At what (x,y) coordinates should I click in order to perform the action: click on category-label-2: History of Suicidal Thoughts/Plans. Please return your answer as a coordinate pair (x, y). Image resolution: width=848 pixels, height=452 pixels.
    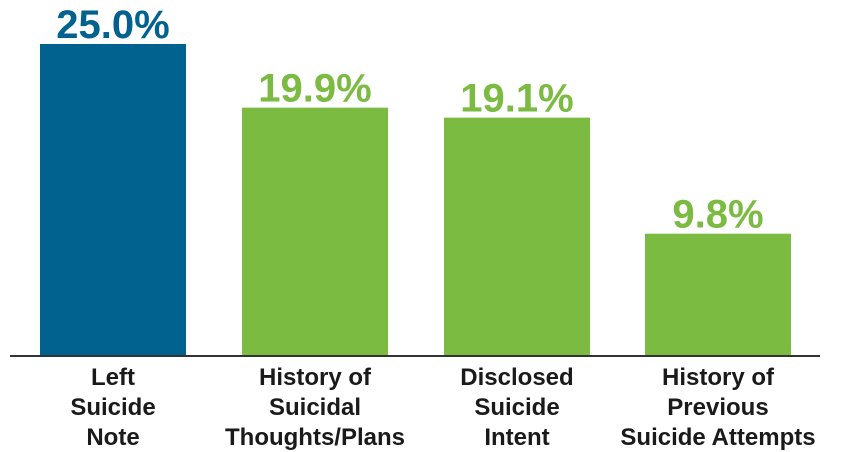
    Looking at the image, I should click on (315, 407).